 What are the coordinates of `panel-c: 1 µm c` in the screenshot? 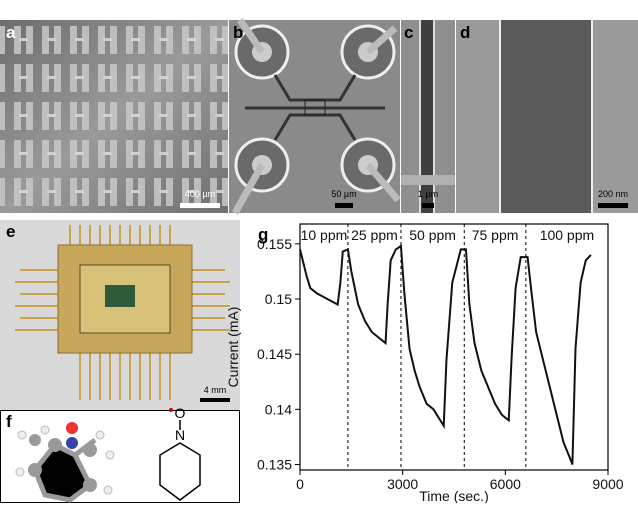 It's located at (428, 116).